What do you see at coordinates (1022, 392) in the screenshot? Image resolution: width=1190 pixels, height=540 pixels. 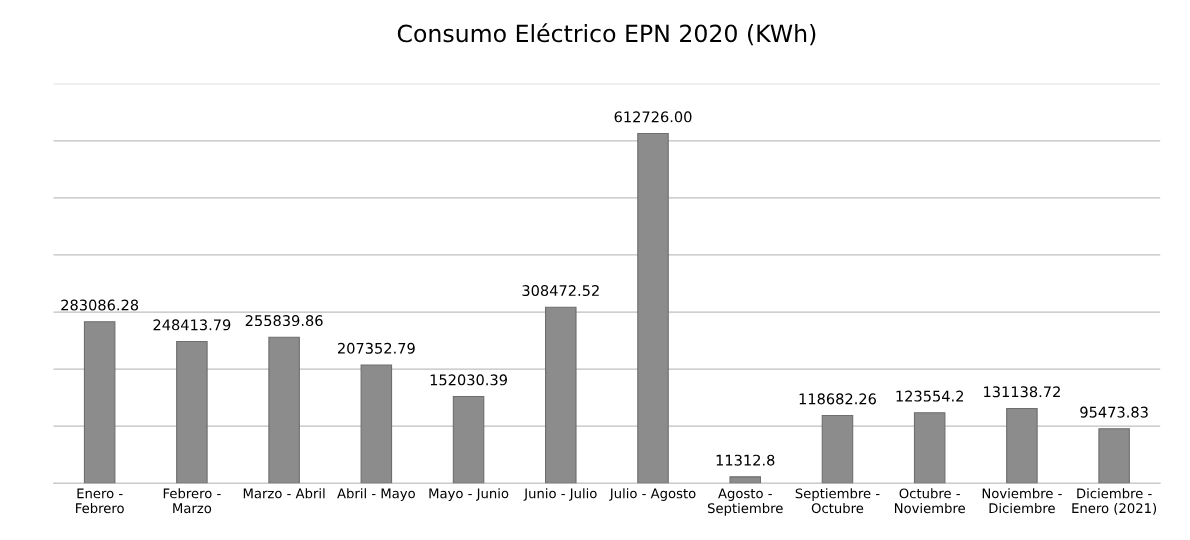 I see `data-label: 131138.72` at bounding box center [1022, 392].